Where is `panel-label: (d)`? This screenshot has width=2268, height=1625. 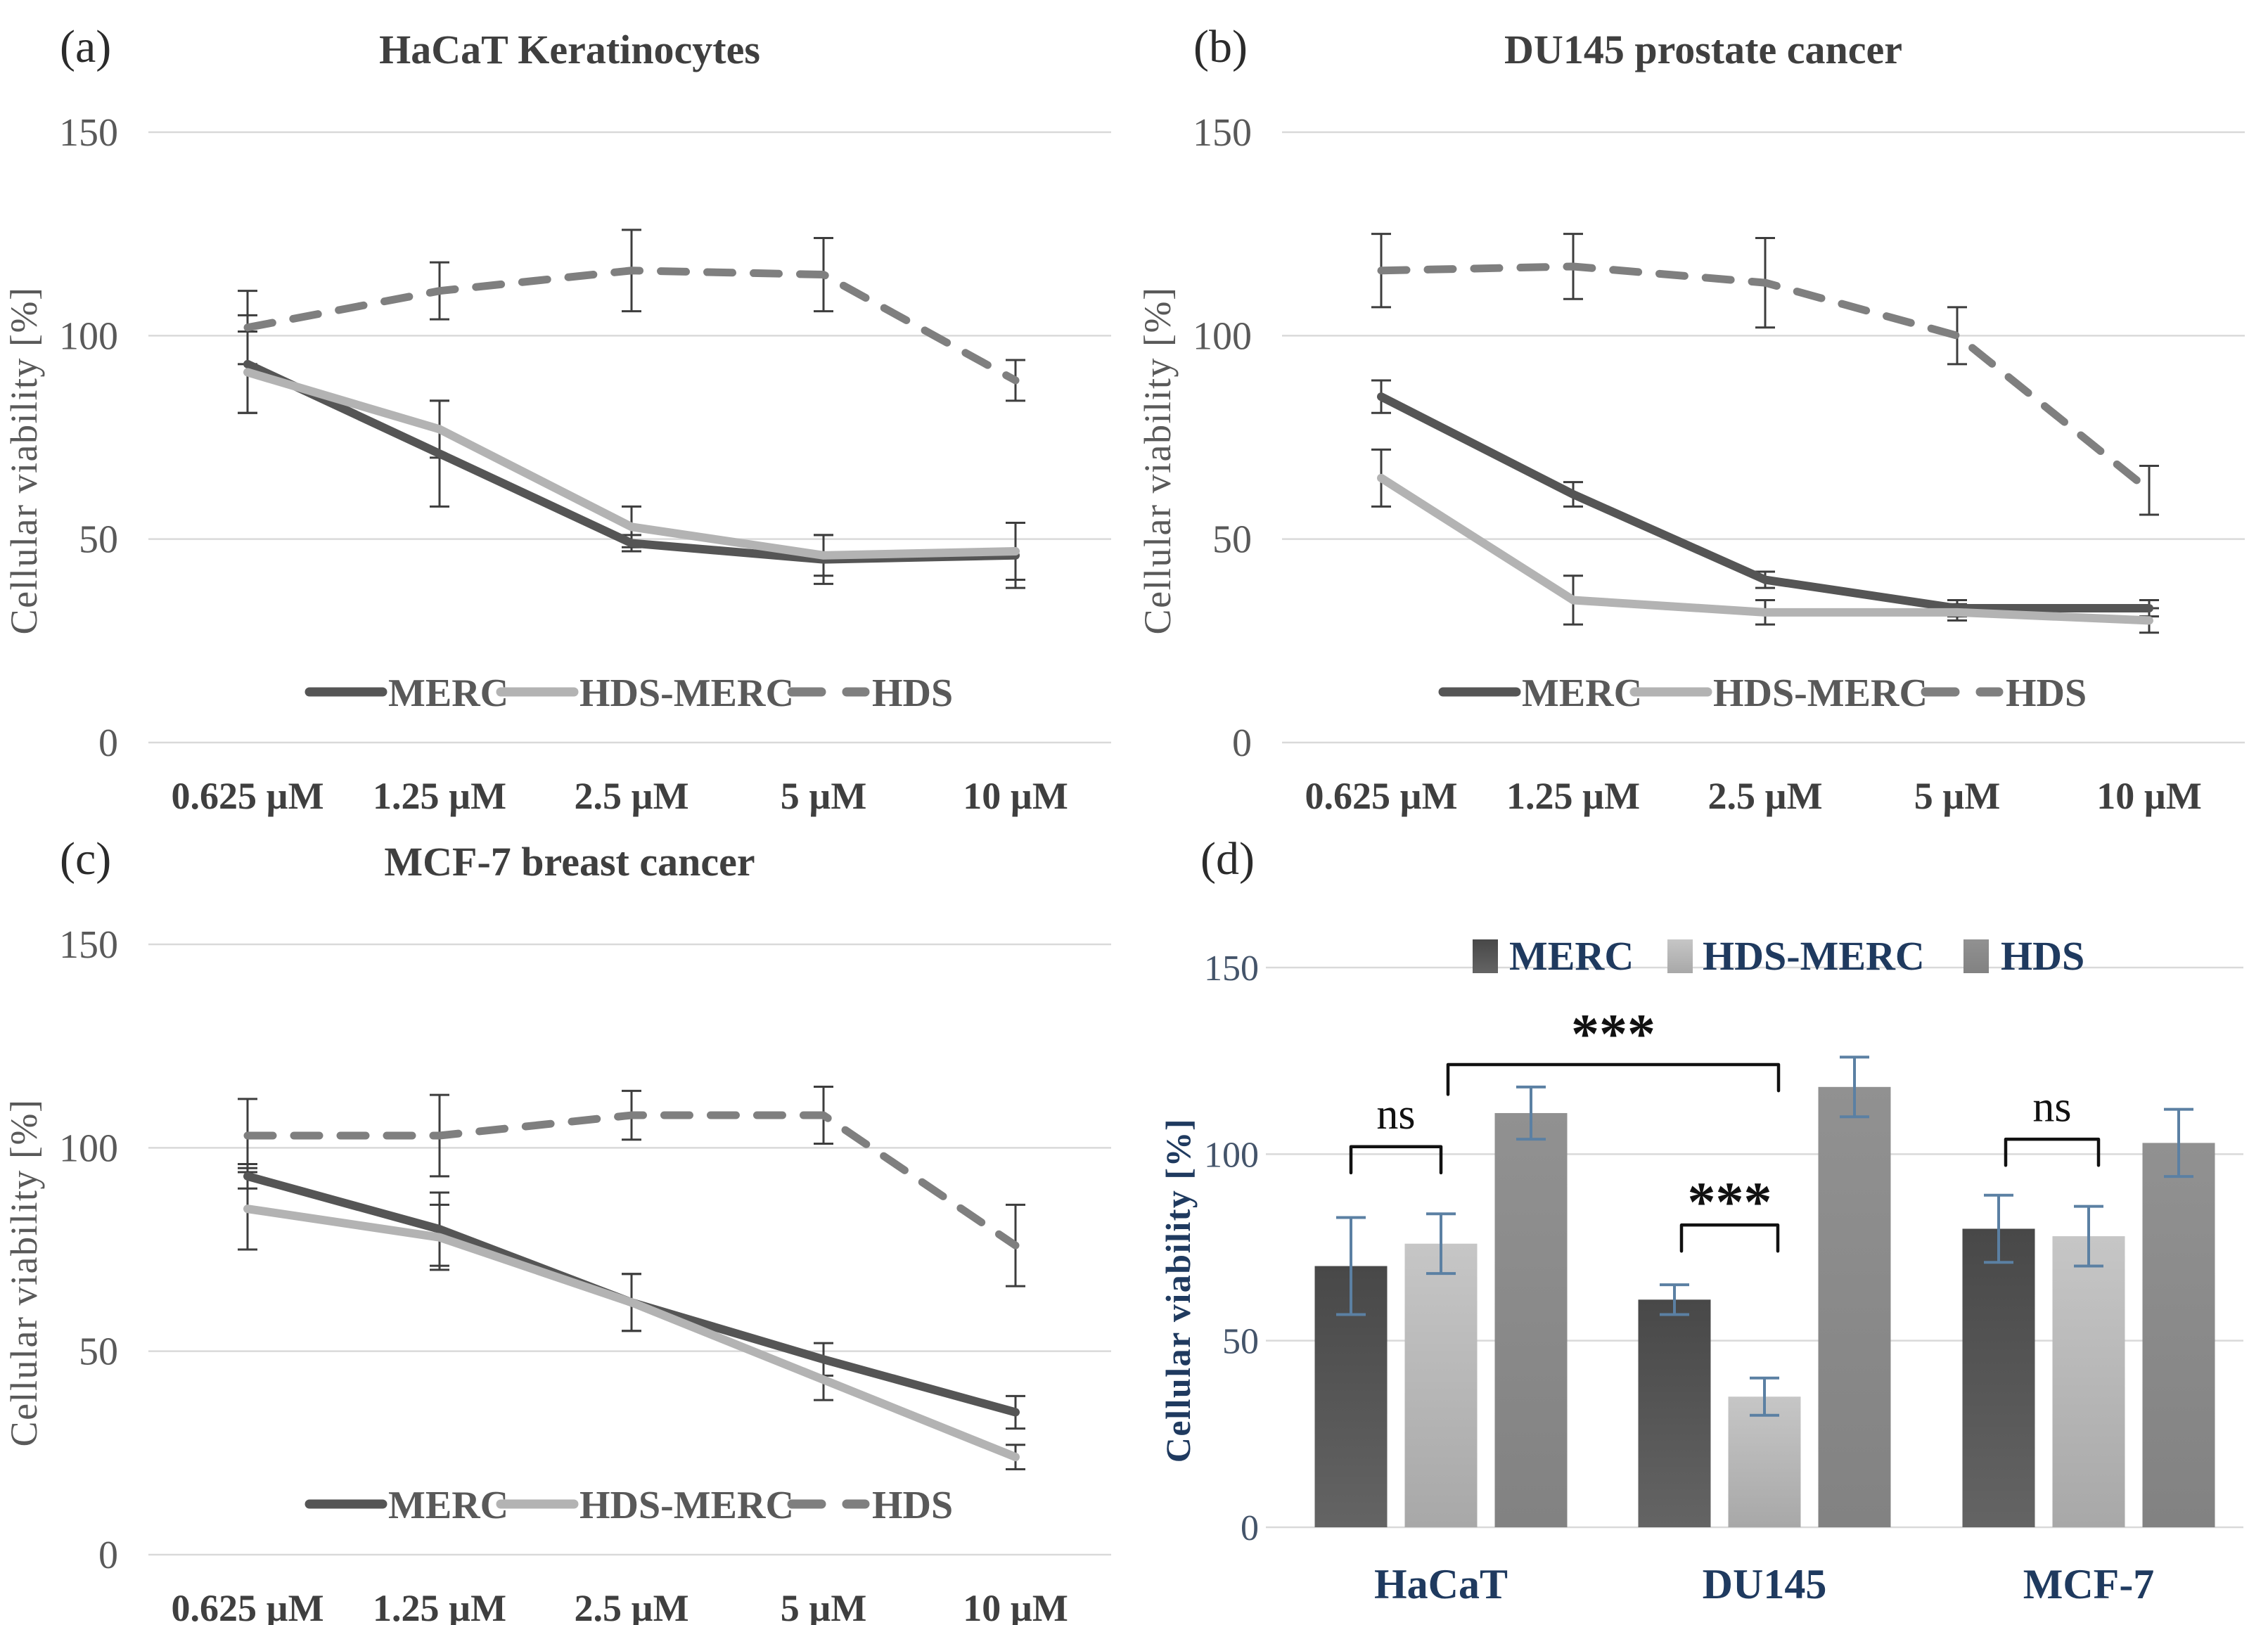
panel-label: (d) is located at coordinates (1227, 859).